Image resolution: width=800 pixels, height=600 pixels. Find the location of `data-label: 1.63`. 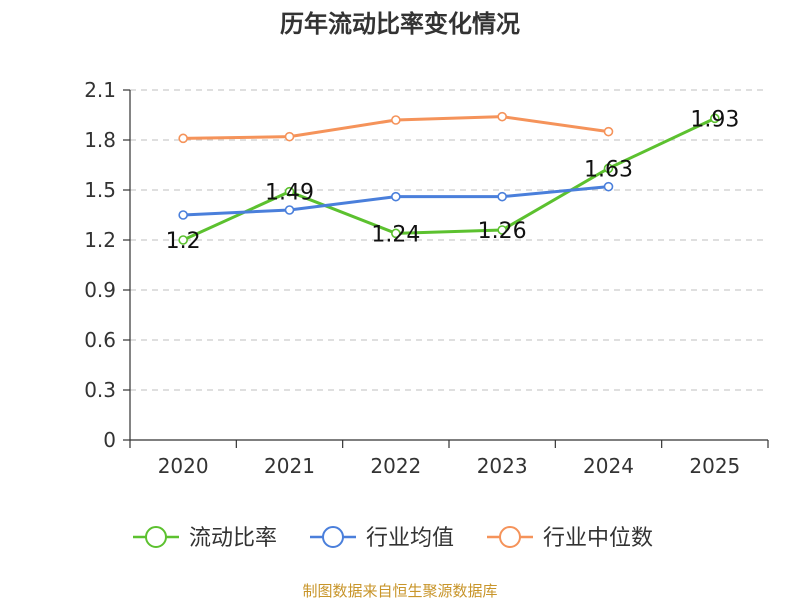

data-label: 1.63 is located at coordinates (608, 169).